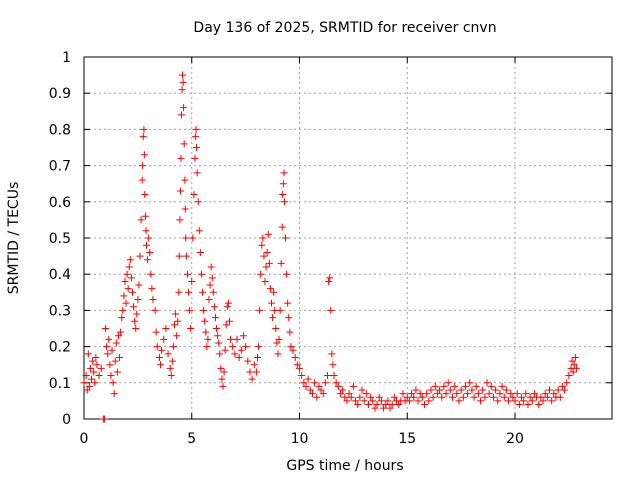  What do you see at coordinates (66, 420) in the screenshot?
I see `y-tick-label: 0` at bounding box center [66, 420].